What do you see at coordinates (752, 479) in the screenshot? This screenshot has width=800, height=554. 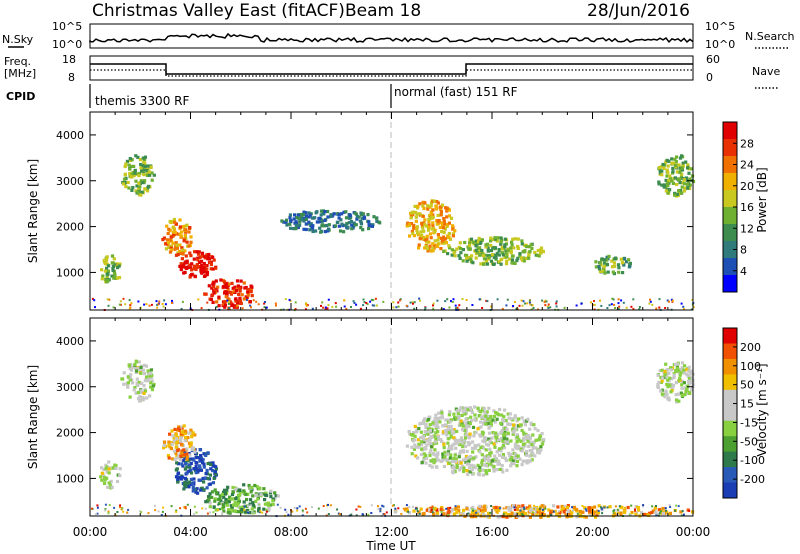 I see `colorbar-tick-label: -200` at bounding box center [752, 479].